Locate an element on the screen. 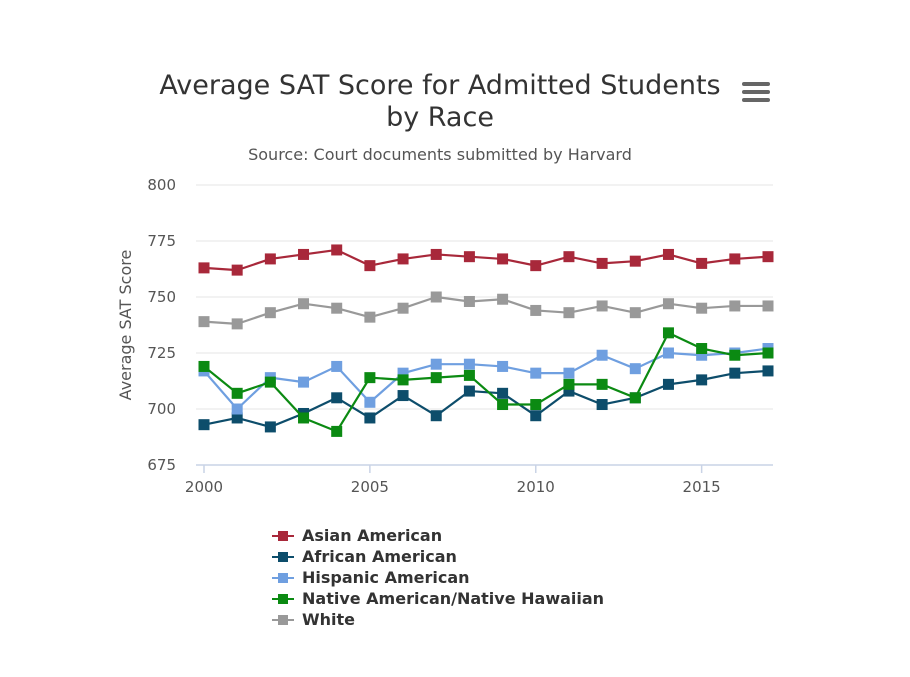 The width and height of the screenshot is (910, 677). legend-item: White is located at coordinates (438, 619).